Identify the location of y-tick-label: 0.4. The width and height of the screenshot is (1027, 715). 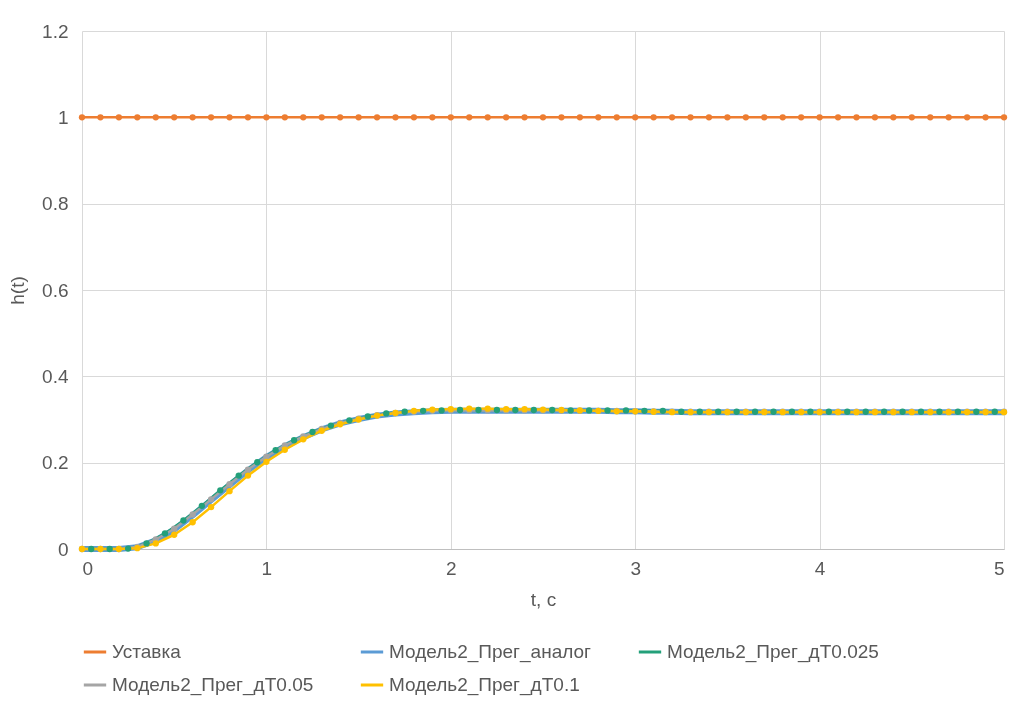
(55, 376).